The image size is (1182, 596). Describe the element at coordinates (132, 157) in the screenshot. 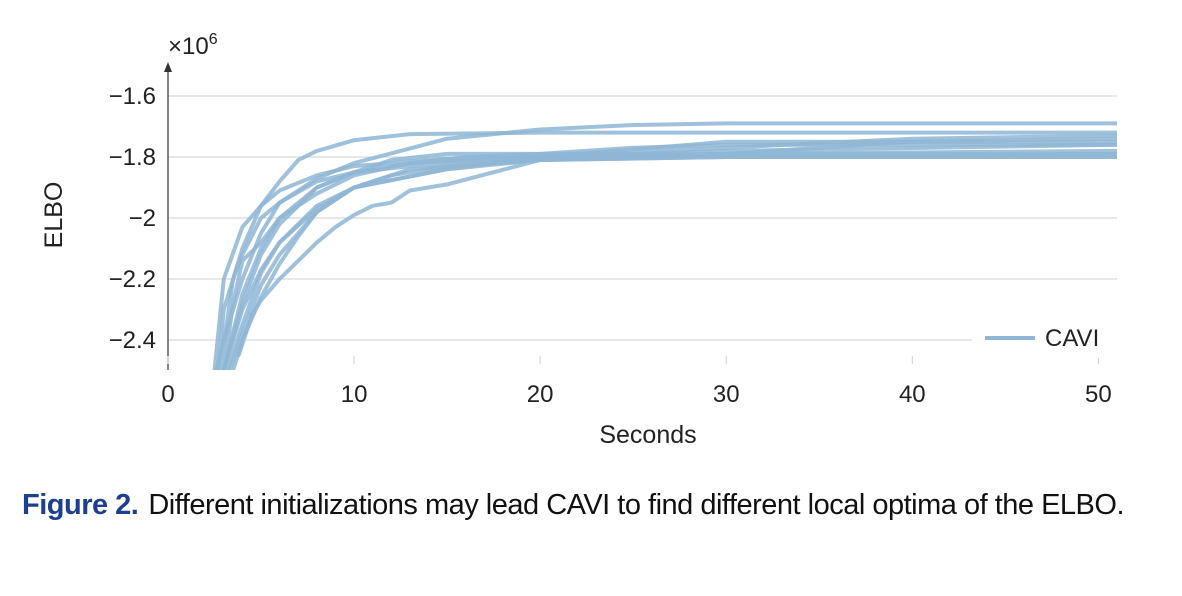

I see `y-tick-label: −1.8` at that location.